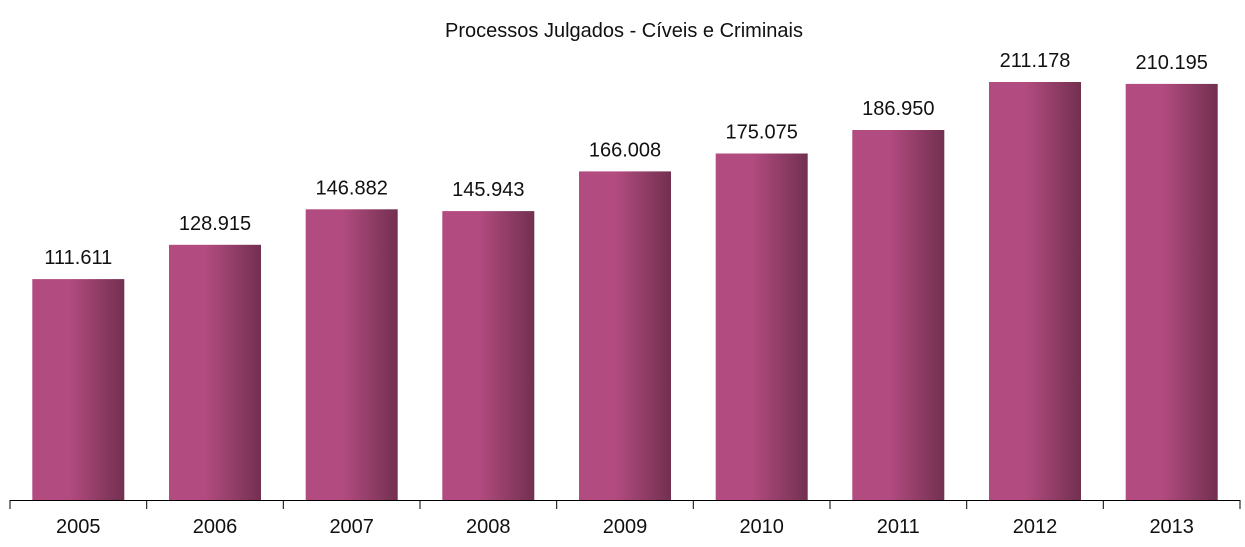 The image size is (1245, 547). What do you see at coordinates (1171, 527) in the screenshot?
I see `x-tick-label-2013: 2013` at bounding box center [1171, 527].